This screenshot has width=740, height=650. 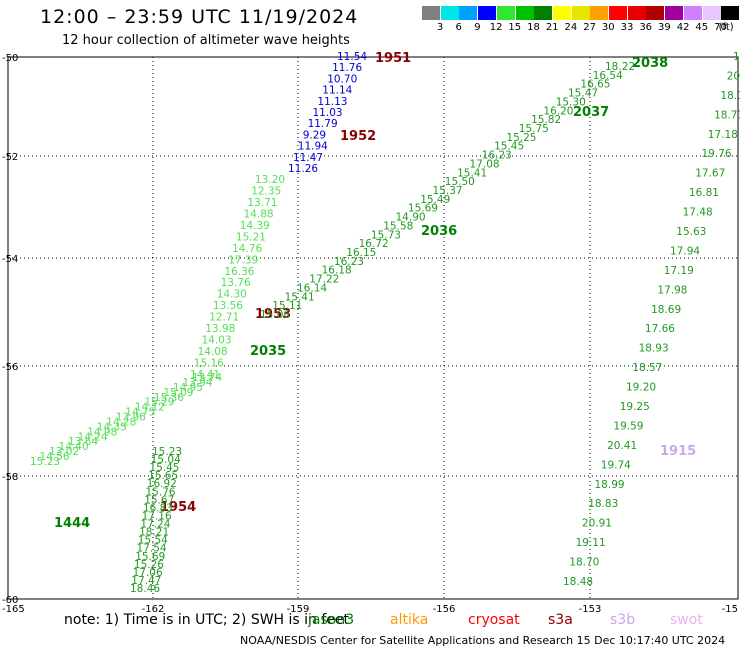 I want to click on satellite-cryosat: cryosat, so click(x=494, y=620).